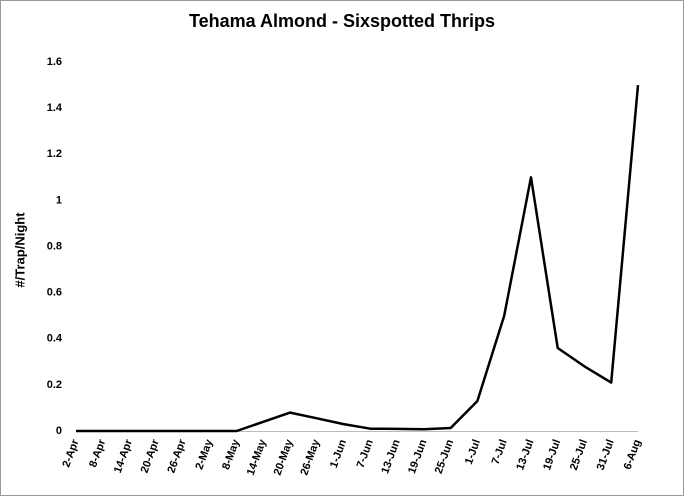 The height and width of the screenshot is (501, 684). I want to click on y-tick-label: 0.2, so click(54, 385).